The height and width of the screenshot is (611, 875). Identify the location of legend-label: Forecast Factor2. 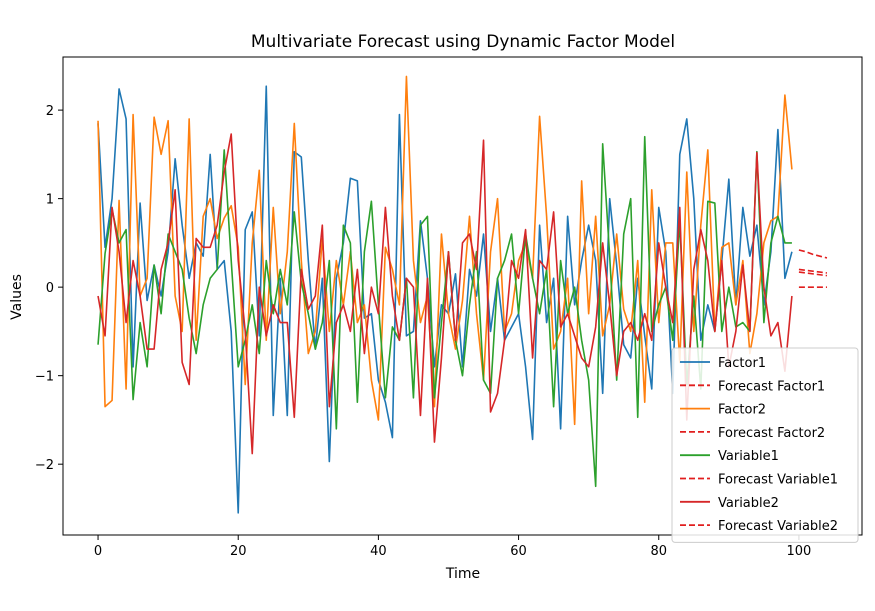
(771, 433).